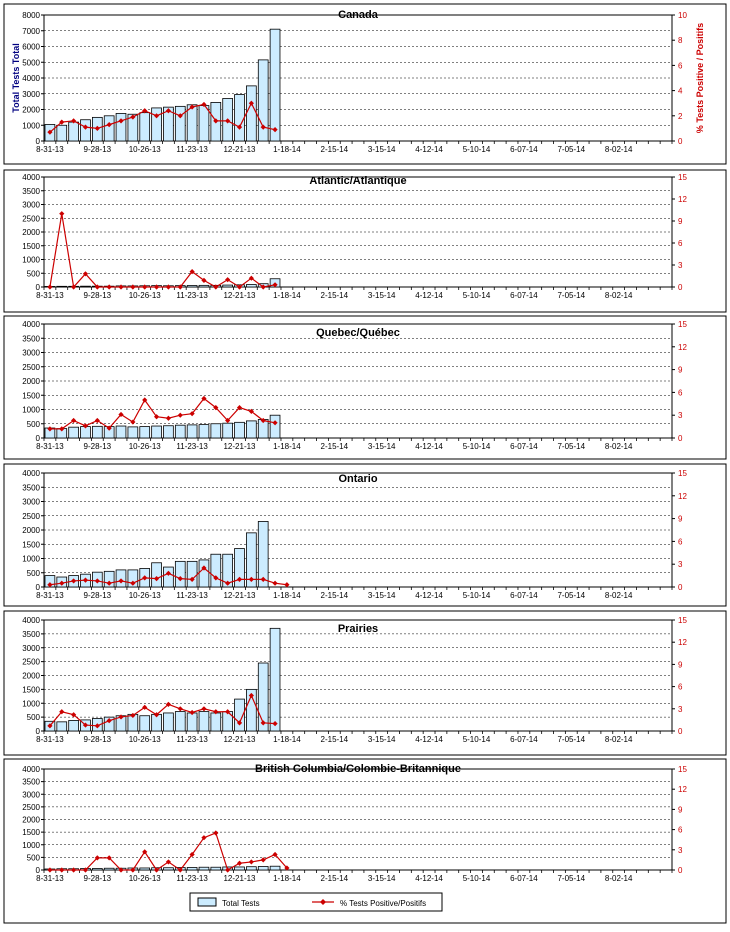 The image size is (730, 932). Describe the element at coordinates (358, 629) in the screenshot. I see `chart-title: Prairies` at that location.